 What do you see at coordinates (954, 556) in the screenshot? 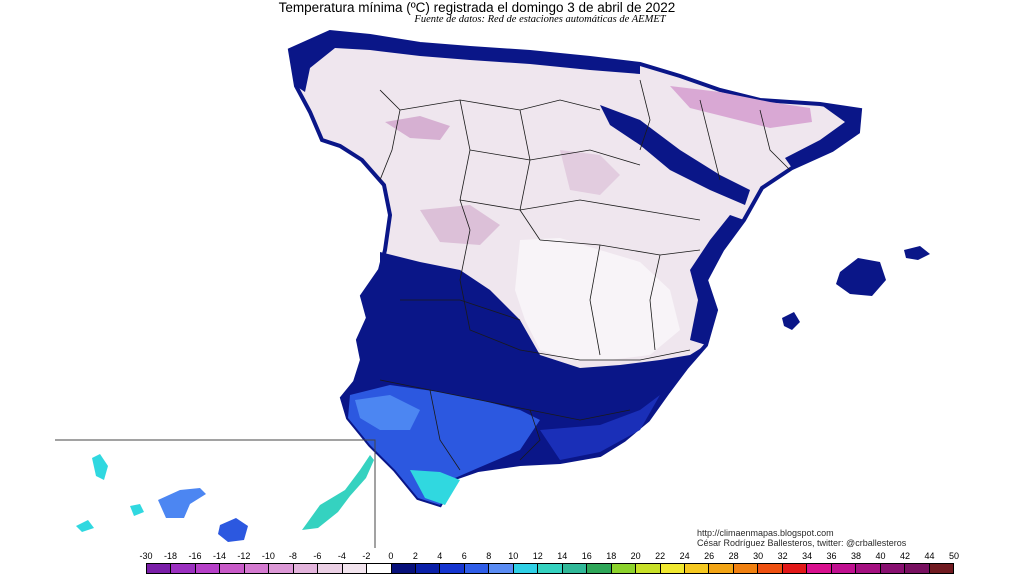
I see `legend-tick-label: 50` at bounding box center [954, 556].